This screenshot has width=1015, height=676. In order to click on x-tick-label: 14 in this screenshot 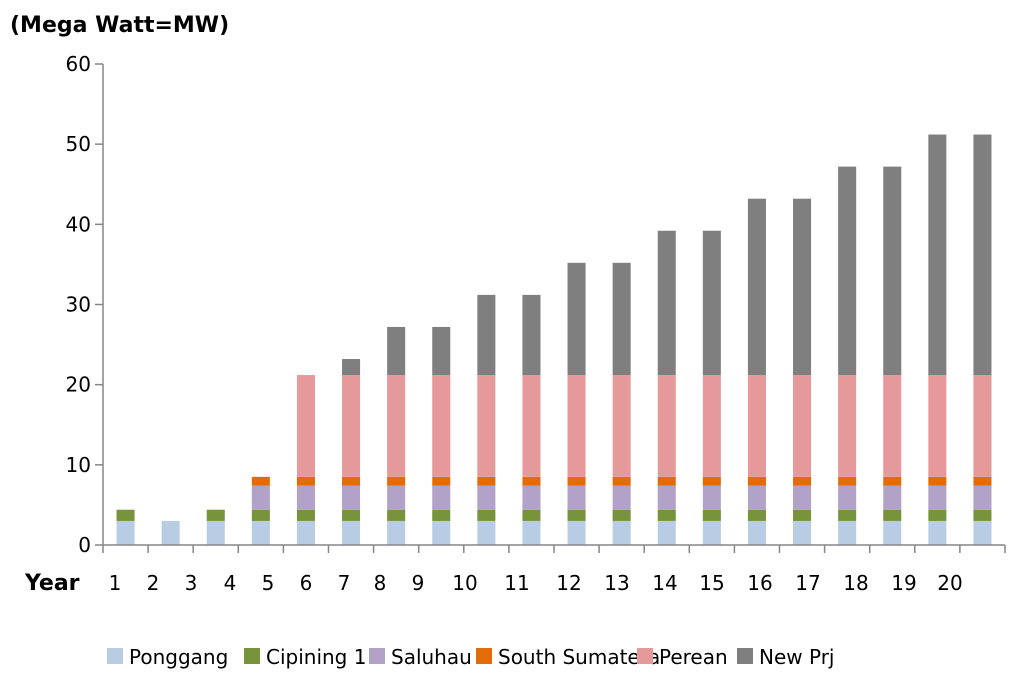, I will do `click(664, 583)`.